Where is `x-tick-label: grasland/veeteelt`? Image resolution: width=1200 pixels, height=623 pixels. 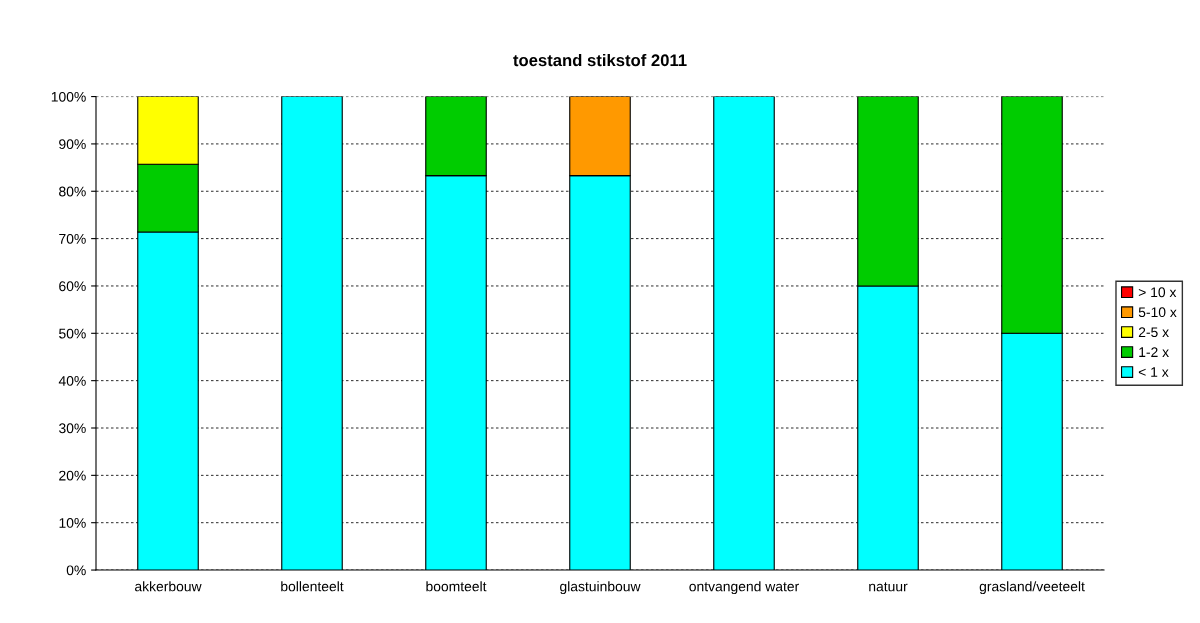 x-tick-label: grasland/veeteelt is located at coordinates (1032, 588).